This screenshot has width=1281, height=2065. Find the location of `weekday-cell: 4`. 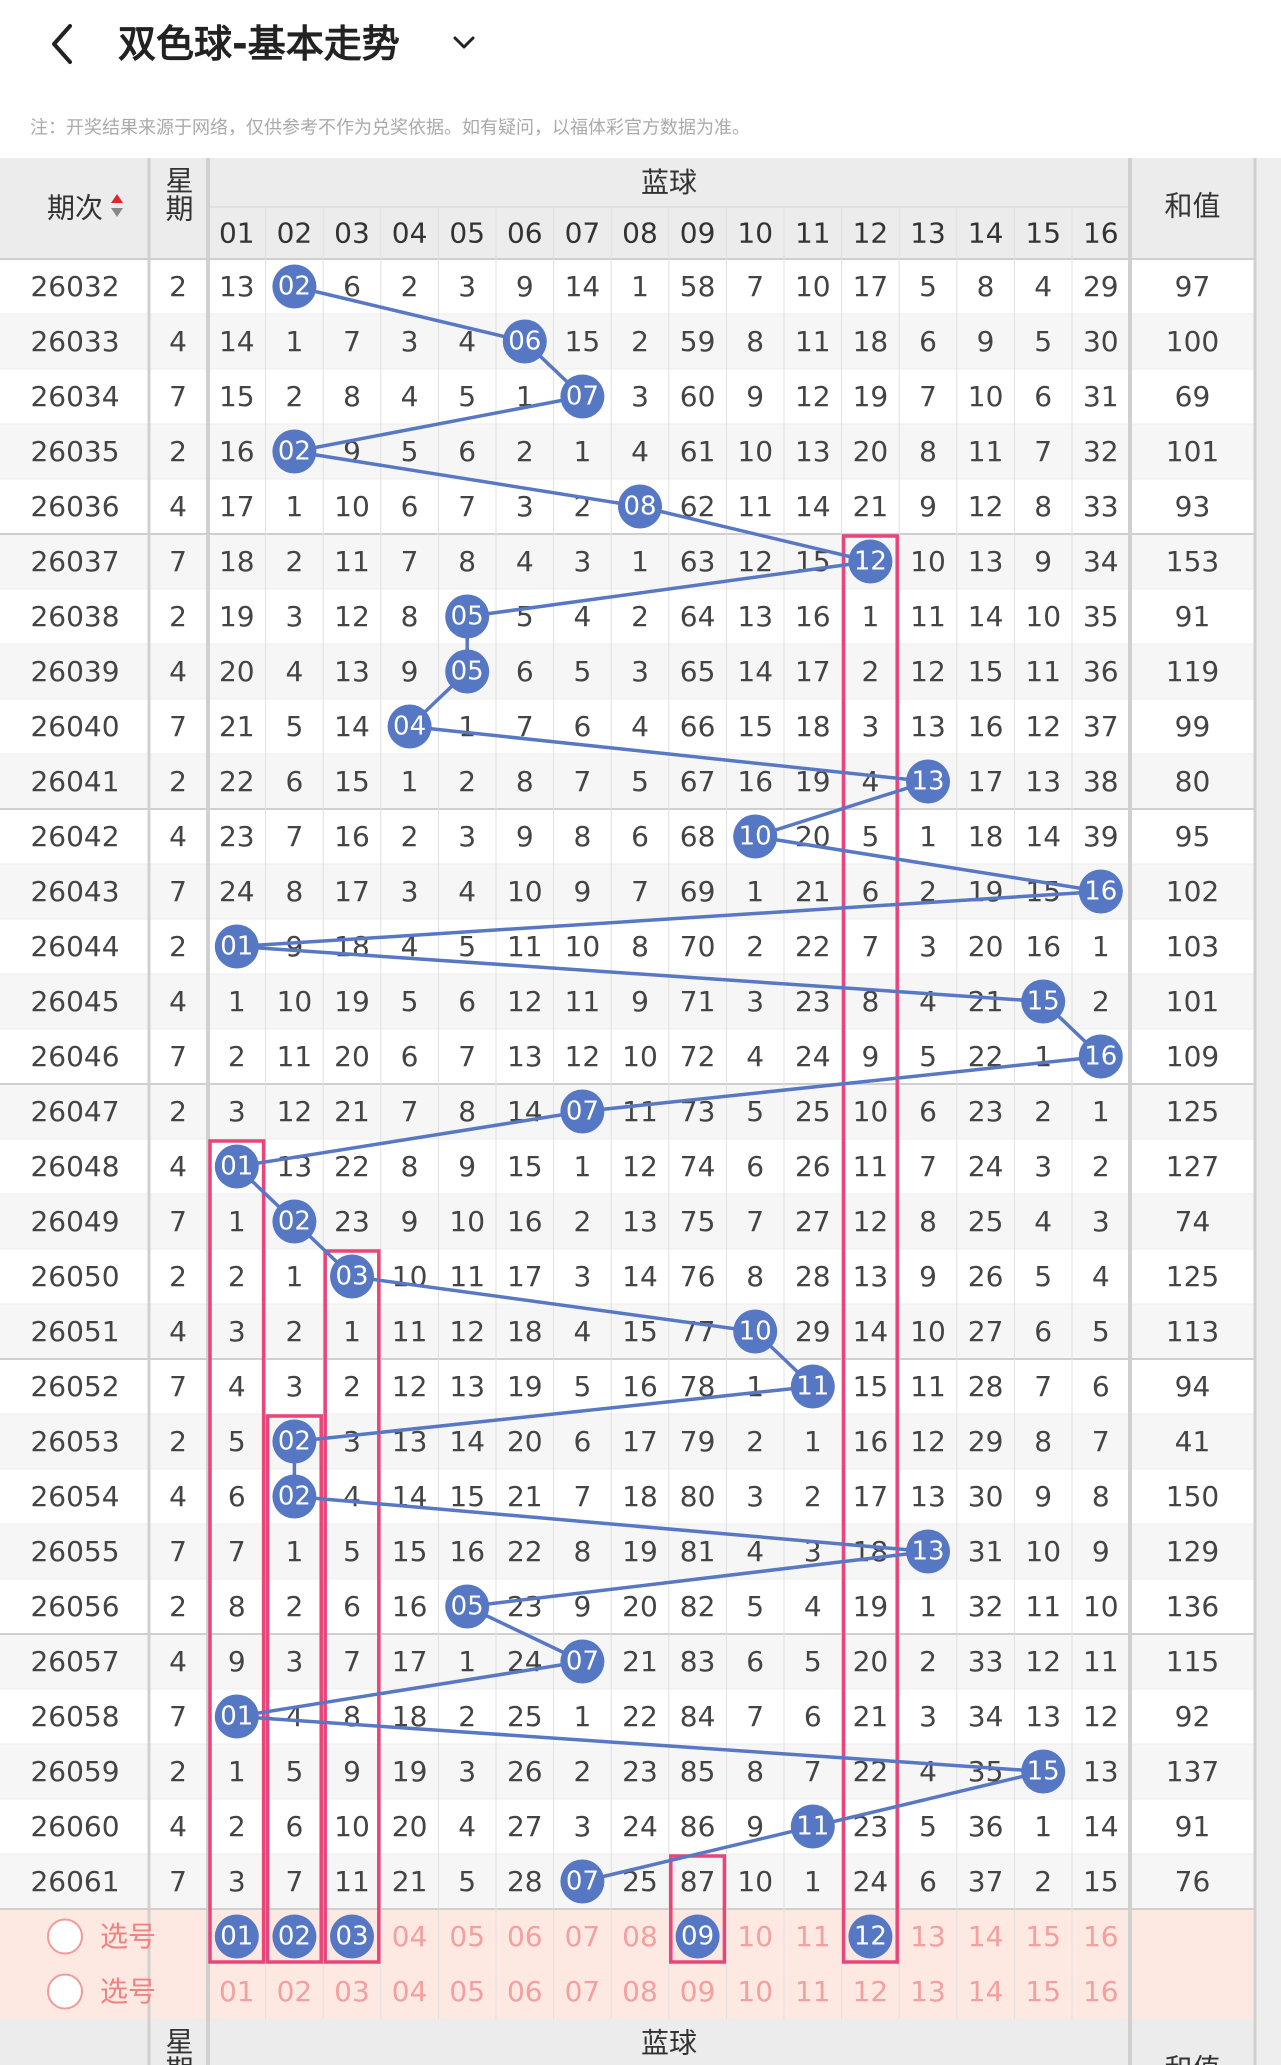

weekday-cell: 4 is located at coordinates (178, 1826).